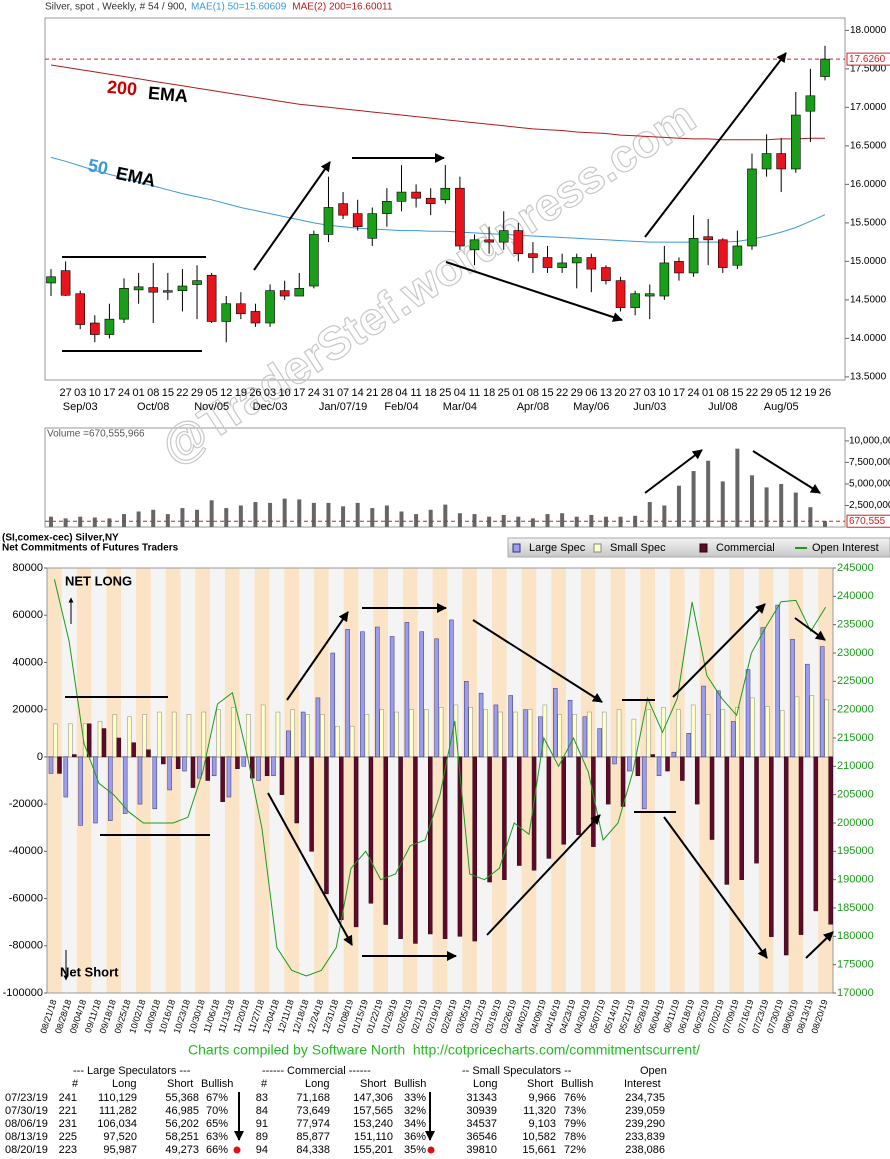 This screenshot has height=1159, width=890. What do you see at coordinates (855, 823) in the screenshot?
I see `y2-tick-label: 200000` at bounding box center [855, 823].